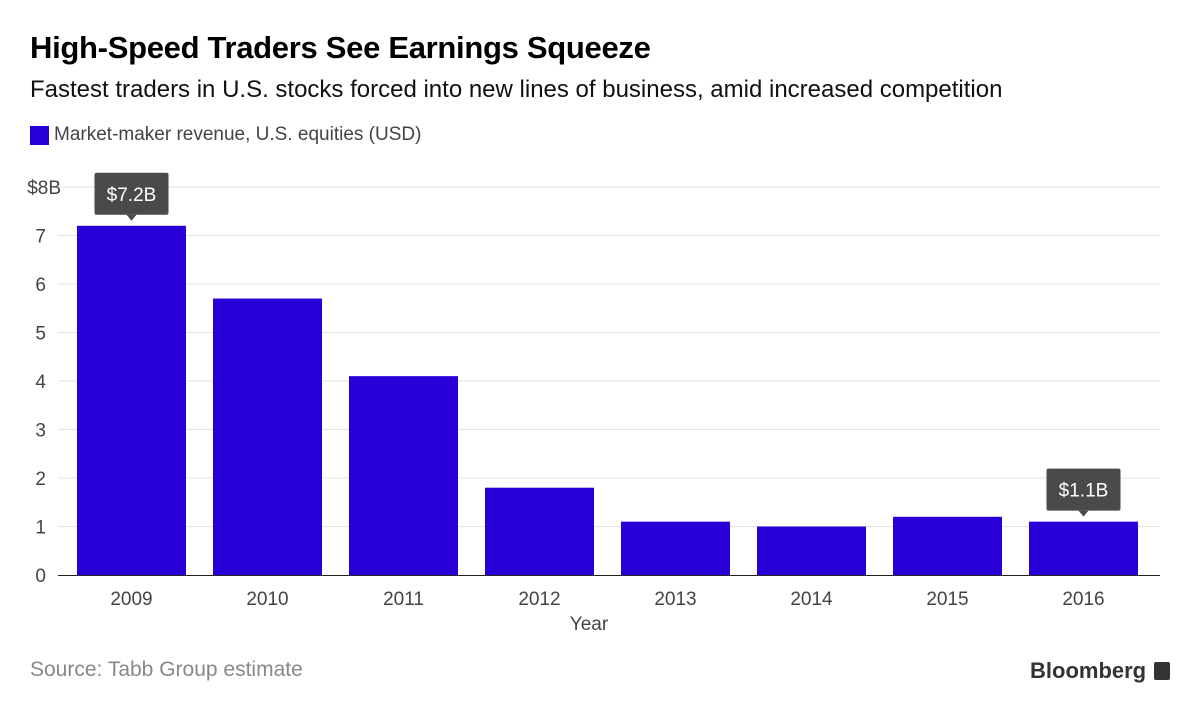  I want to click on y-tick-label: 5, so click(40, 334).